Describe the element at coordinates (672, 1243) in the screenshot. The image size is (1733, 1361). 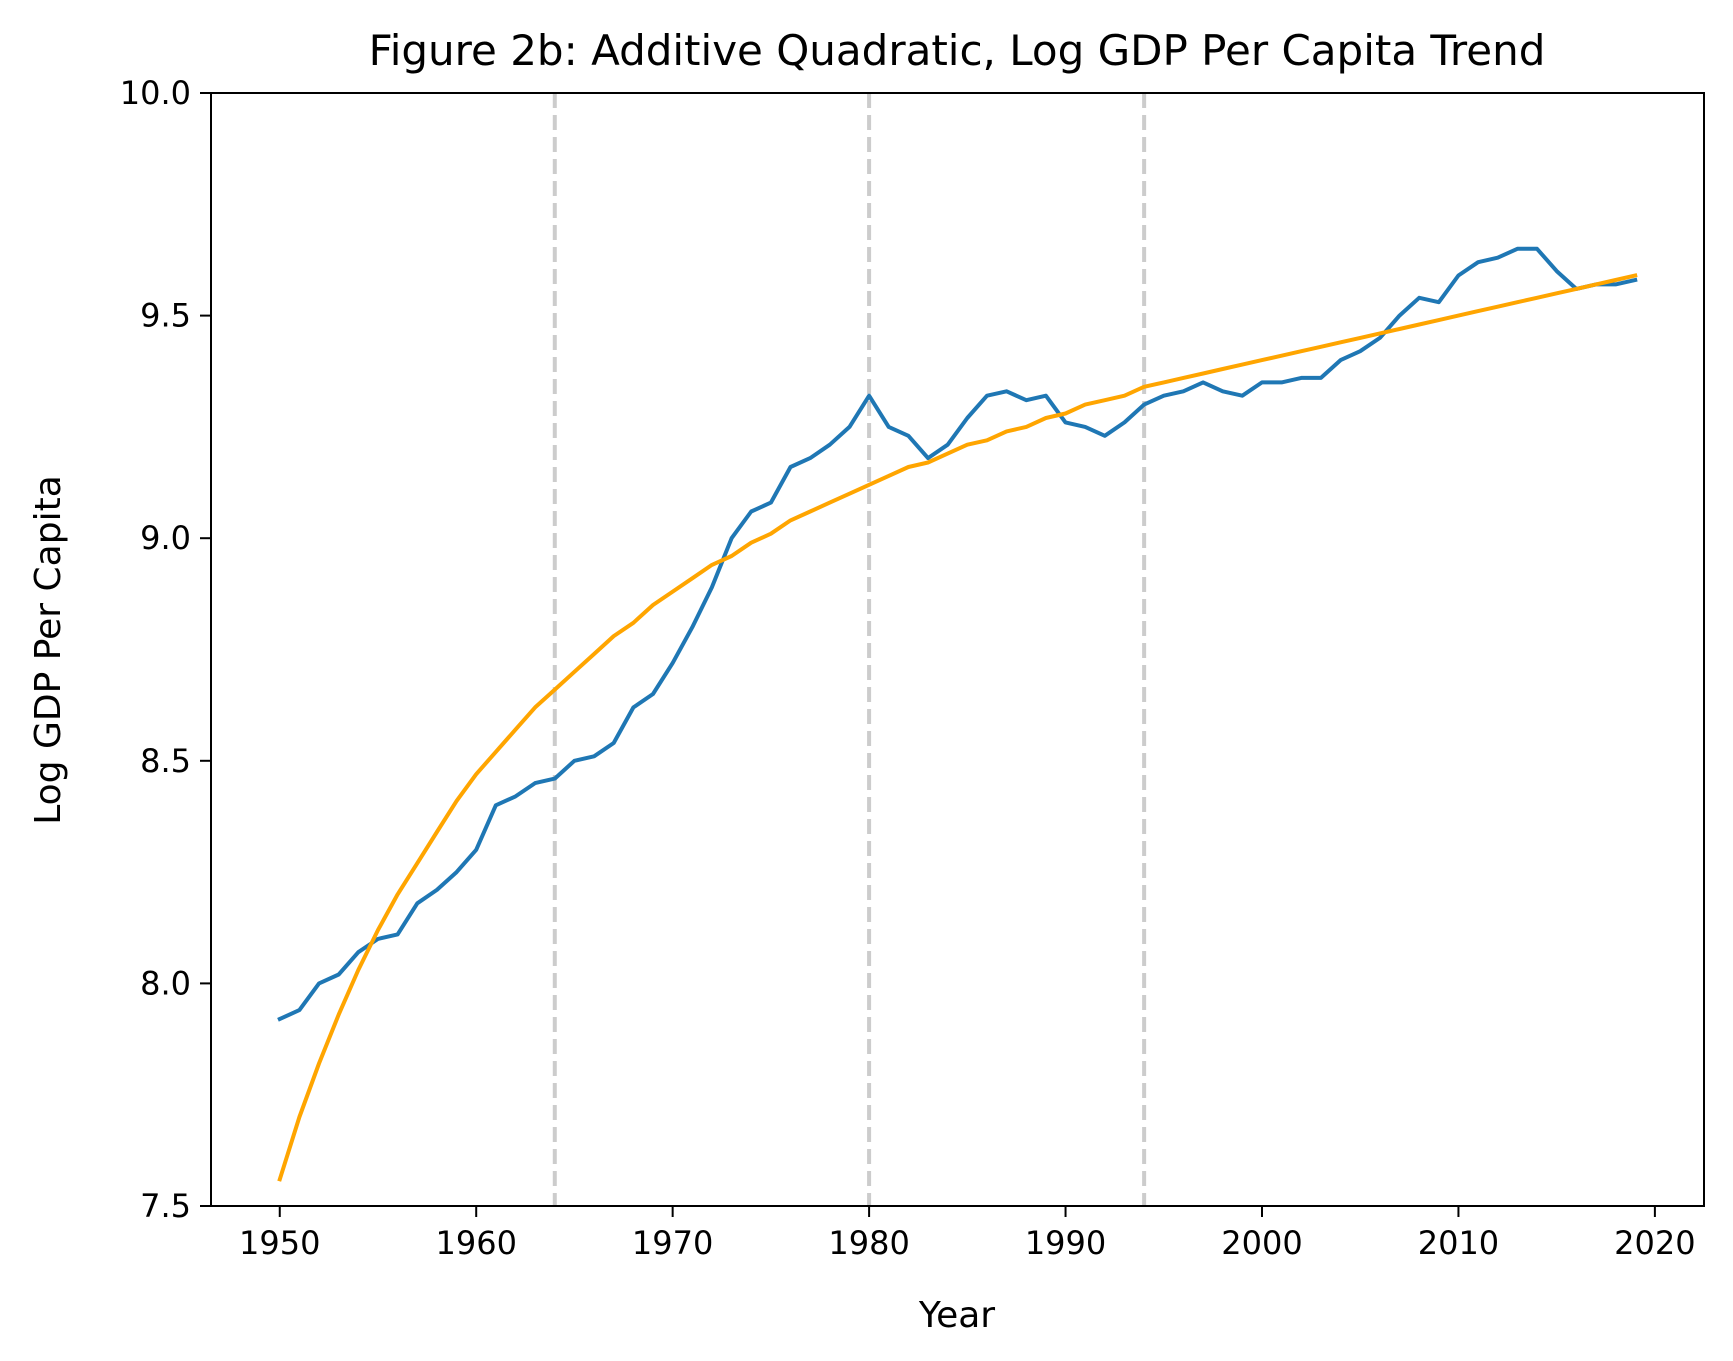
I see `x-tick-label-1970: 1970` at that location.